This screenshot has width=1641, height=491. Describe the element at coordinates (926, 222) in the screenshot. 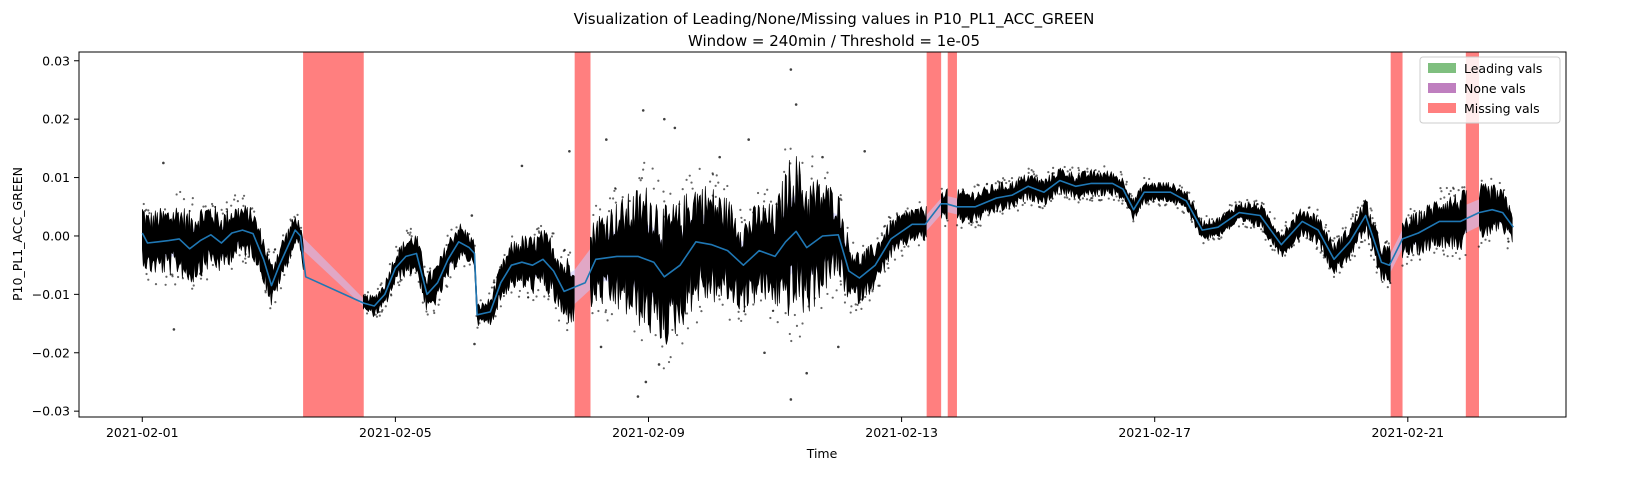

I see `raw-scatter-spike` at that location.